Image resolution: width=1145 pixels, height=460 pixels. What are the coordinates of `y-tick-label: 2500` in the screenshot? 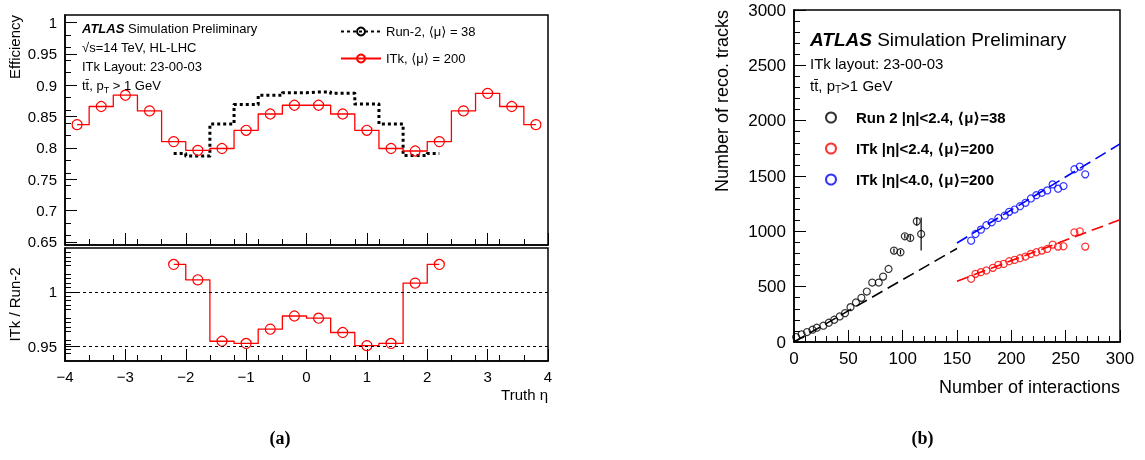 It's located at (767, 65).